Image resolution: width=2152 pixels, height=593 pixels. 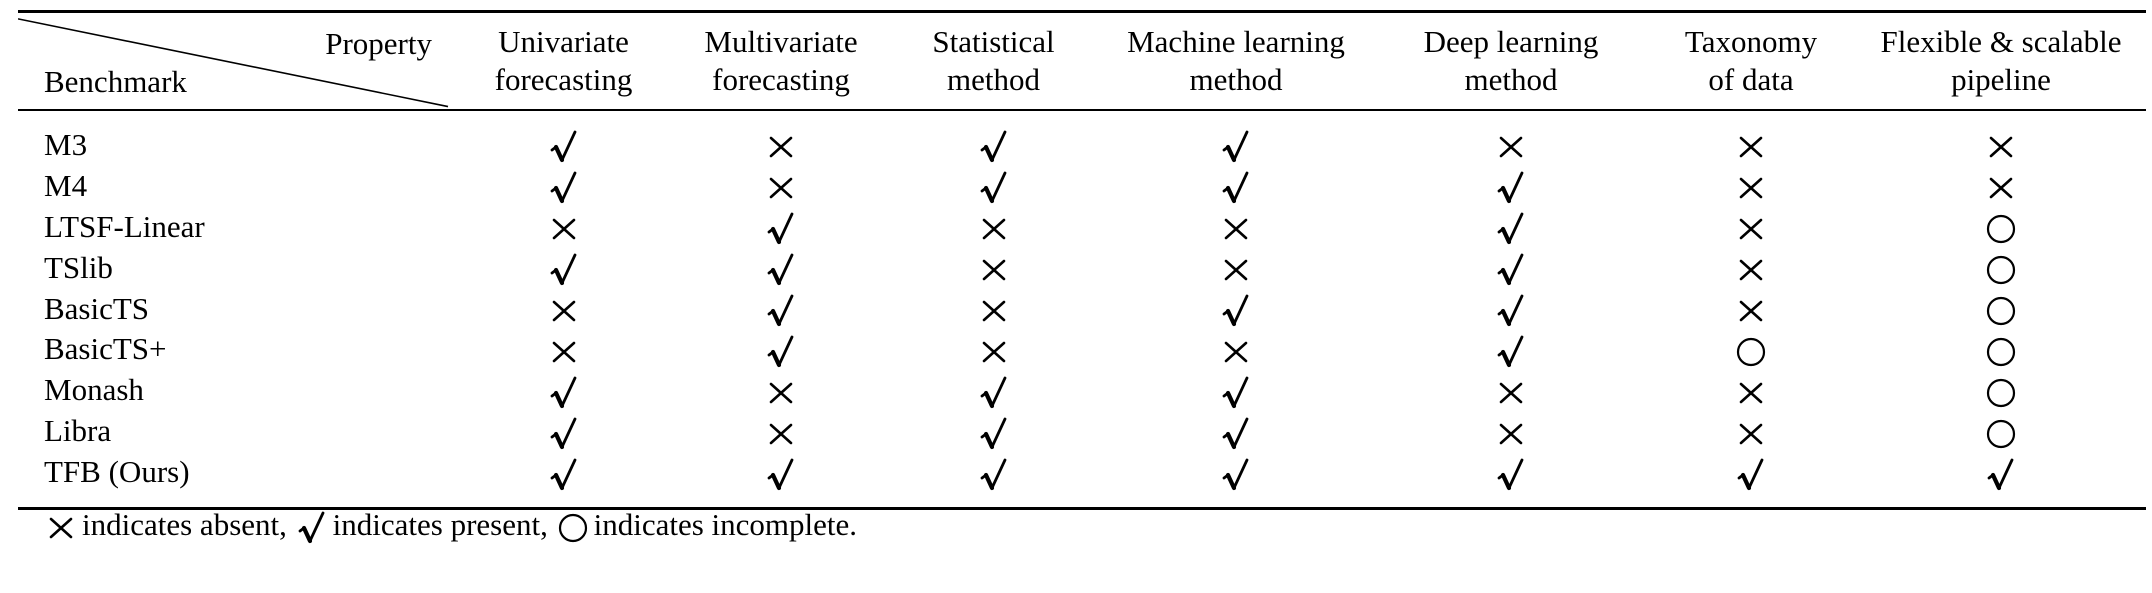 I want to click on header-line: forecasting, so click(x=563, y=79).